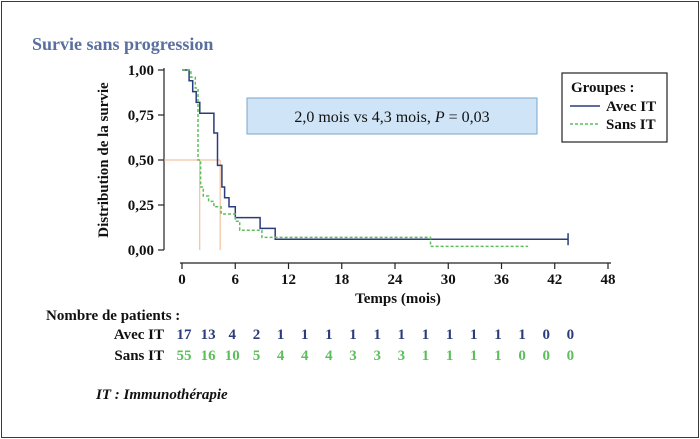  What do you see at coordinates (161, 395) in the screenshot?
I see `footnote: IT : Immunothérapie` at bounding box center [161, 395].